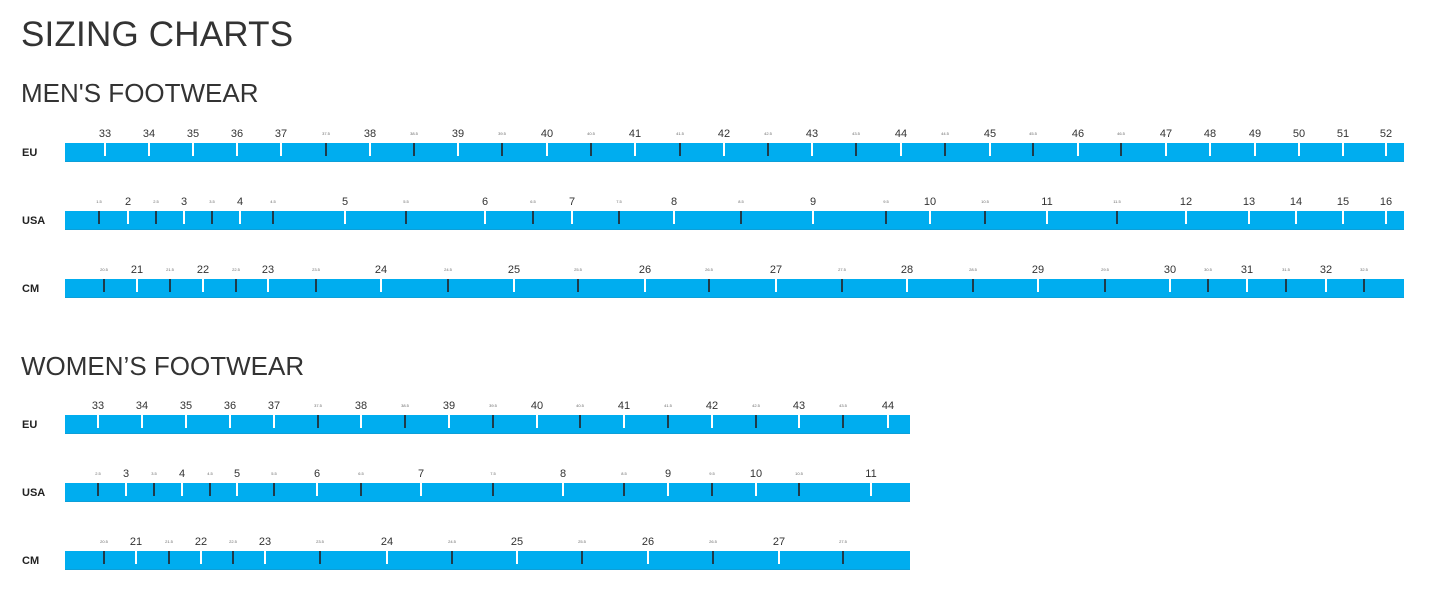 This screenshot has width=1445, height=609. I want to click on size-tick-label: 5.5, so click(406, 201).